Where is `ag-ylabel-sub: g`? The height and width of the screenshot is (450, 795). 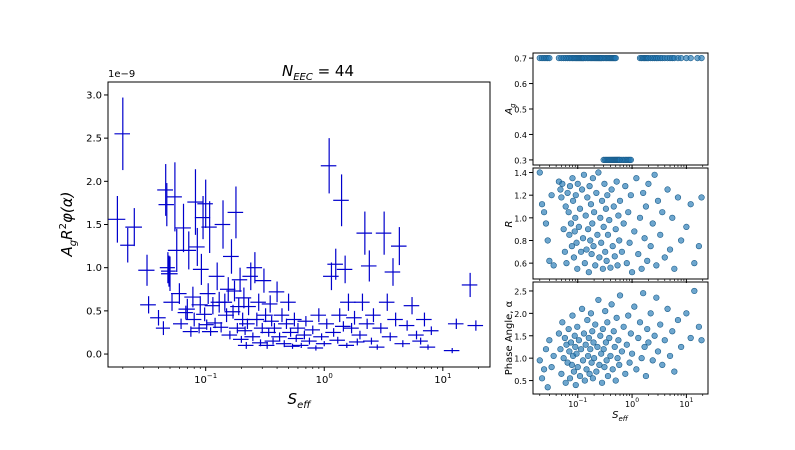
ag-ylabel-sub: g is located at coordinates (513, 105).